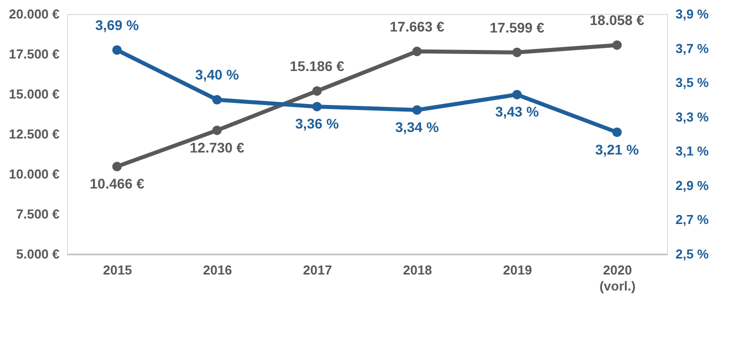 The width and height of the screenshot is (730, 340). What do you see at coordinates (617, 278) in the screenshot?
I see `x-tick-label: 2020 (vorl.)` at bounding box center [617, 278].